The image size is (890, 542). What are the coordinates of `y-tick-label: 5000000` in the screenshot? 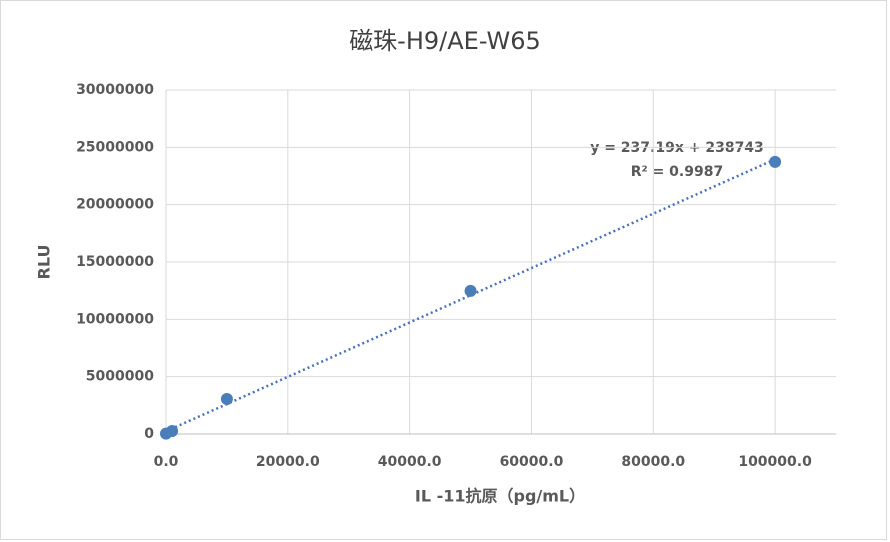 It's located at (120, 377).